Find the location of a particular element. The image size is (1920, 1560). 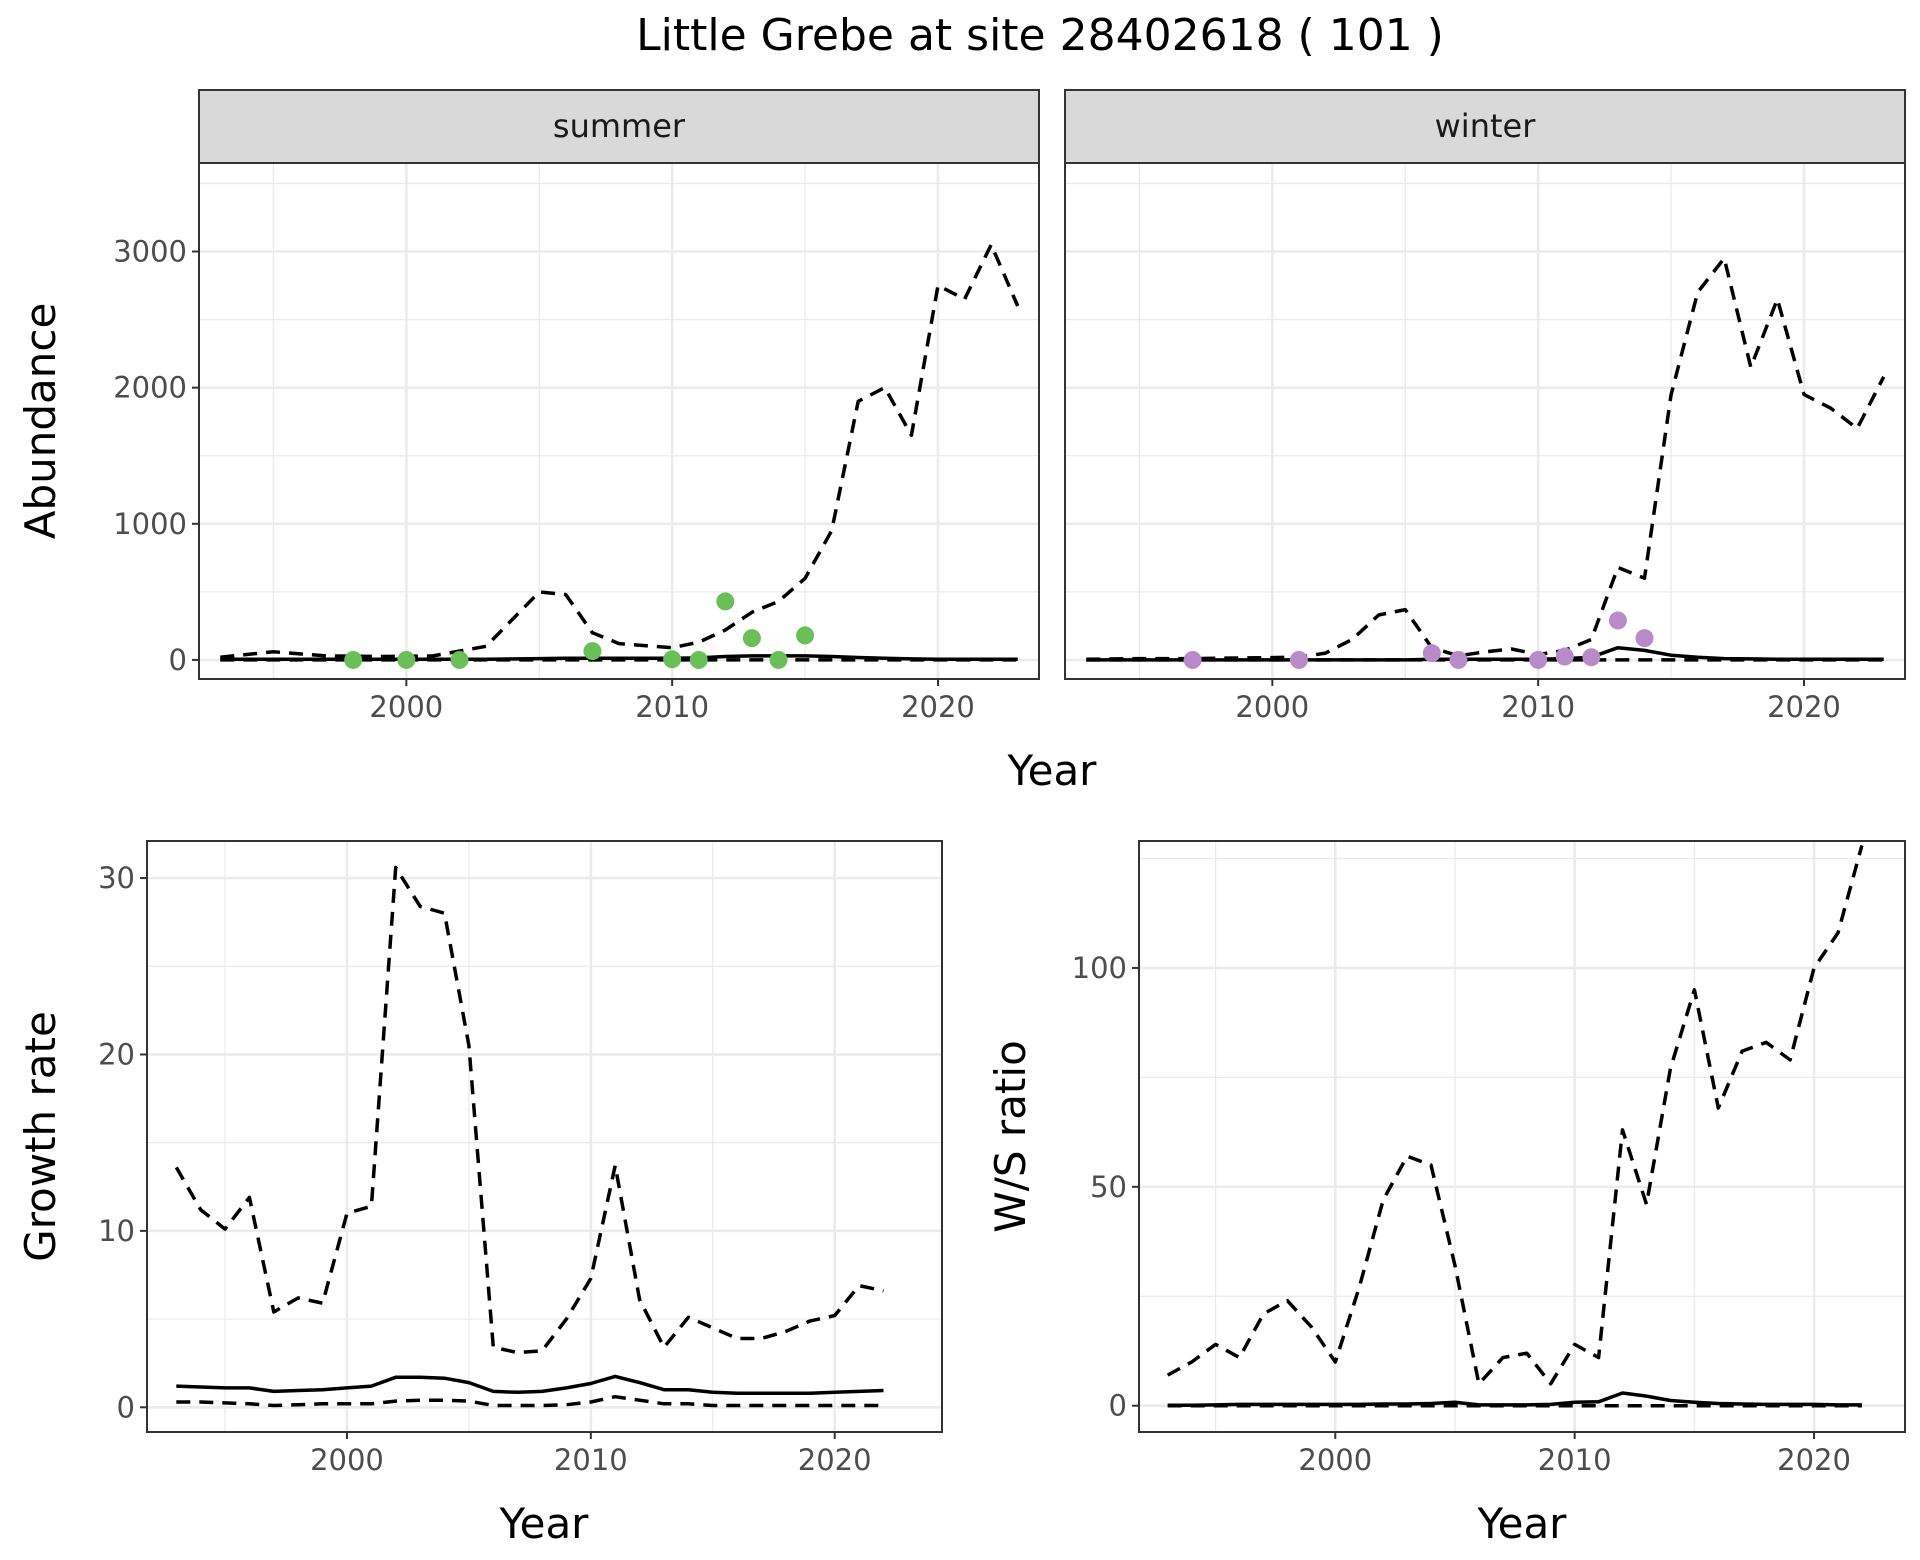

y-tick-label: 1000 is located at coordinates (150, 524).